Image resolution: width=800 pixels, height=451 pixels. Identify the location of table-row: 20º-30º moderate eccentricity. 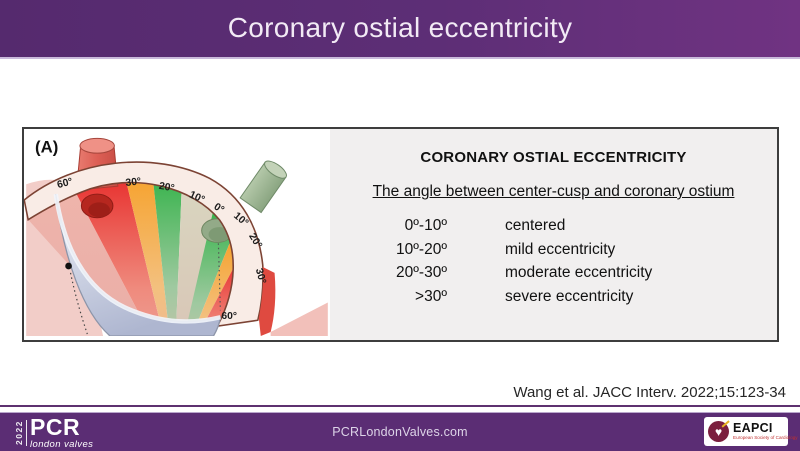
(553, 273).